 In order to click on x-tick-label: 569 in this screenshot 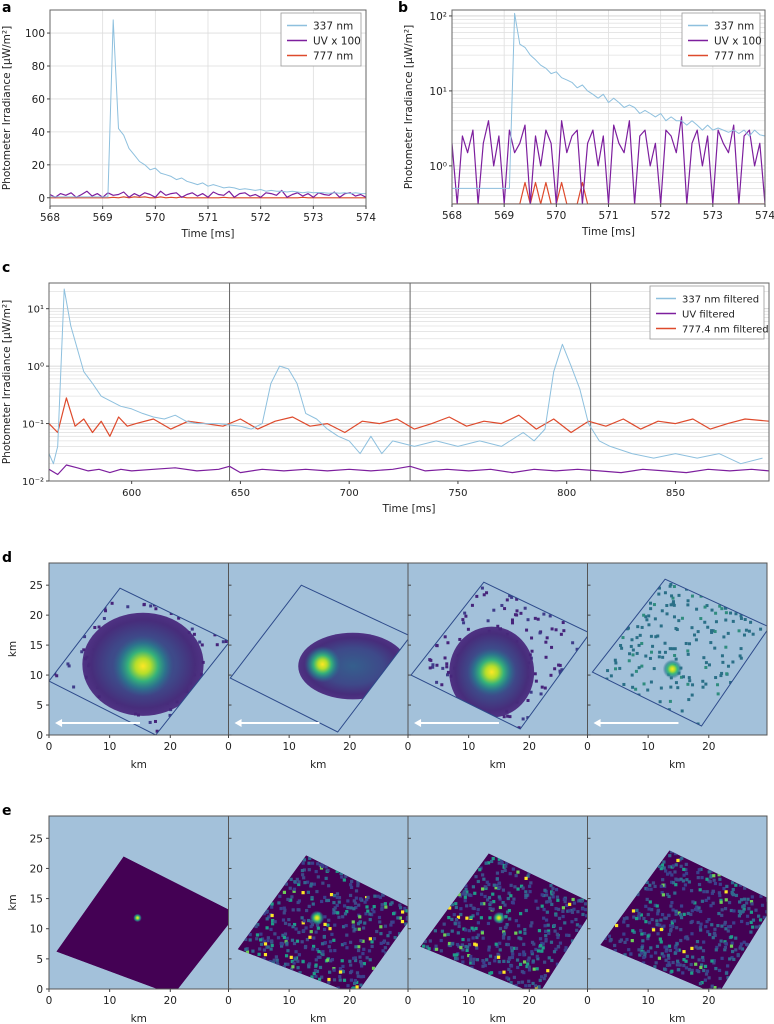, I will do `click(103, 218)`.